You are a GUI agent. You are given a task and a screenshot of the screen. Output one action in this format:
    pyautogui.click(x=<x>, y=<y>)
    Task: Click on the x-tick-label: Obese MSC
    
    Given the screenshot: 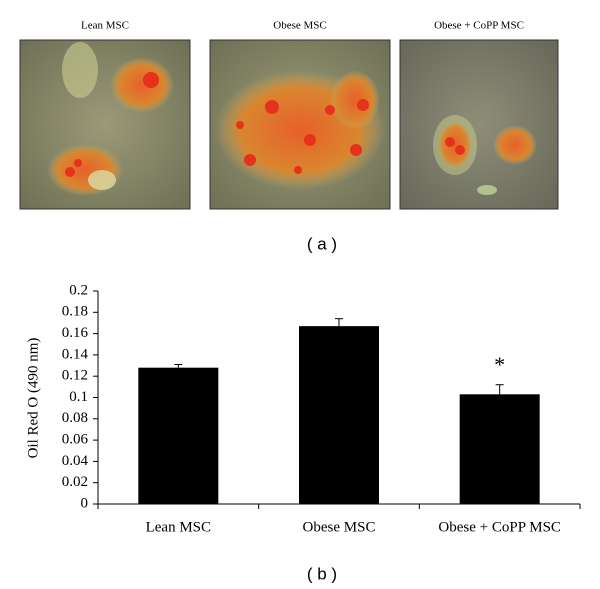 What is the action you would take?
    pyautogui.click(x=339, y=527)
    